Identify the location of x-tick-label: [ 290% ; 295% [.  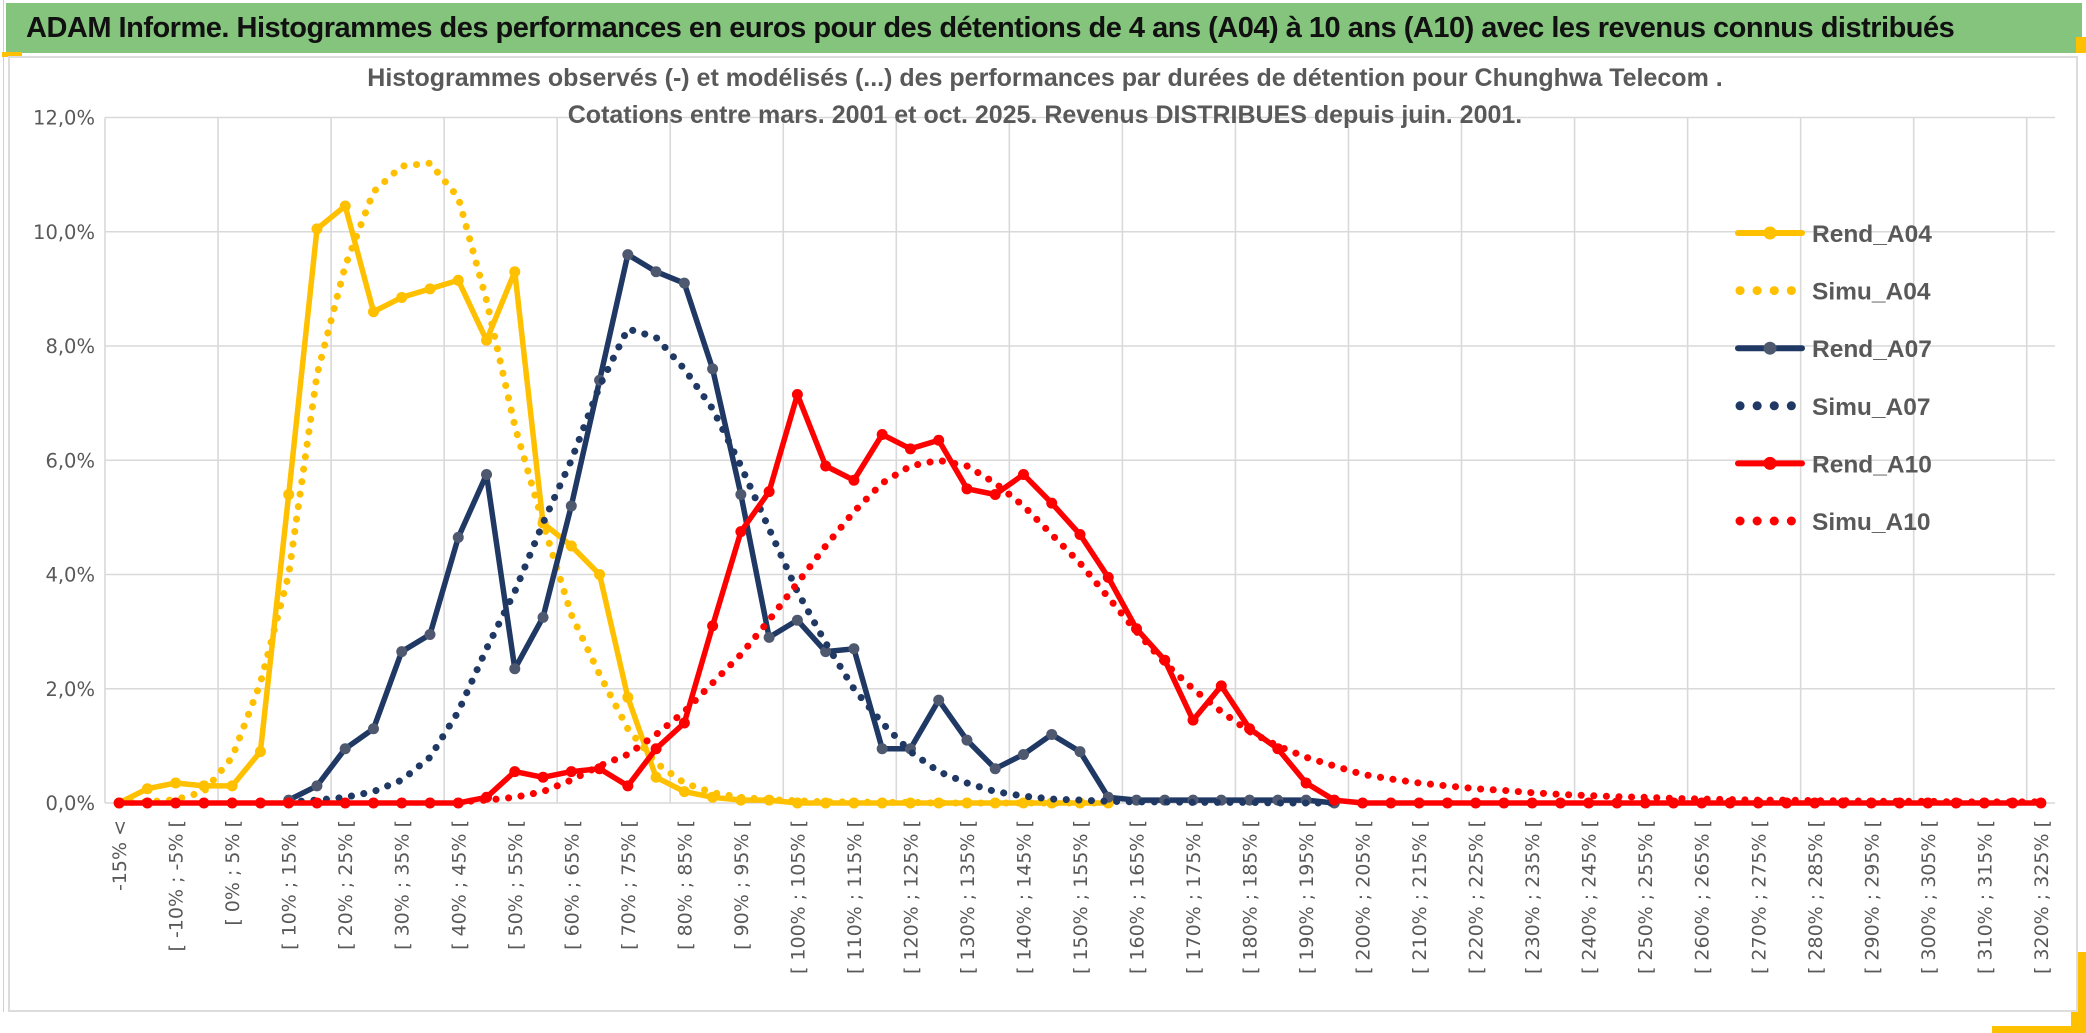
(1872, 897).